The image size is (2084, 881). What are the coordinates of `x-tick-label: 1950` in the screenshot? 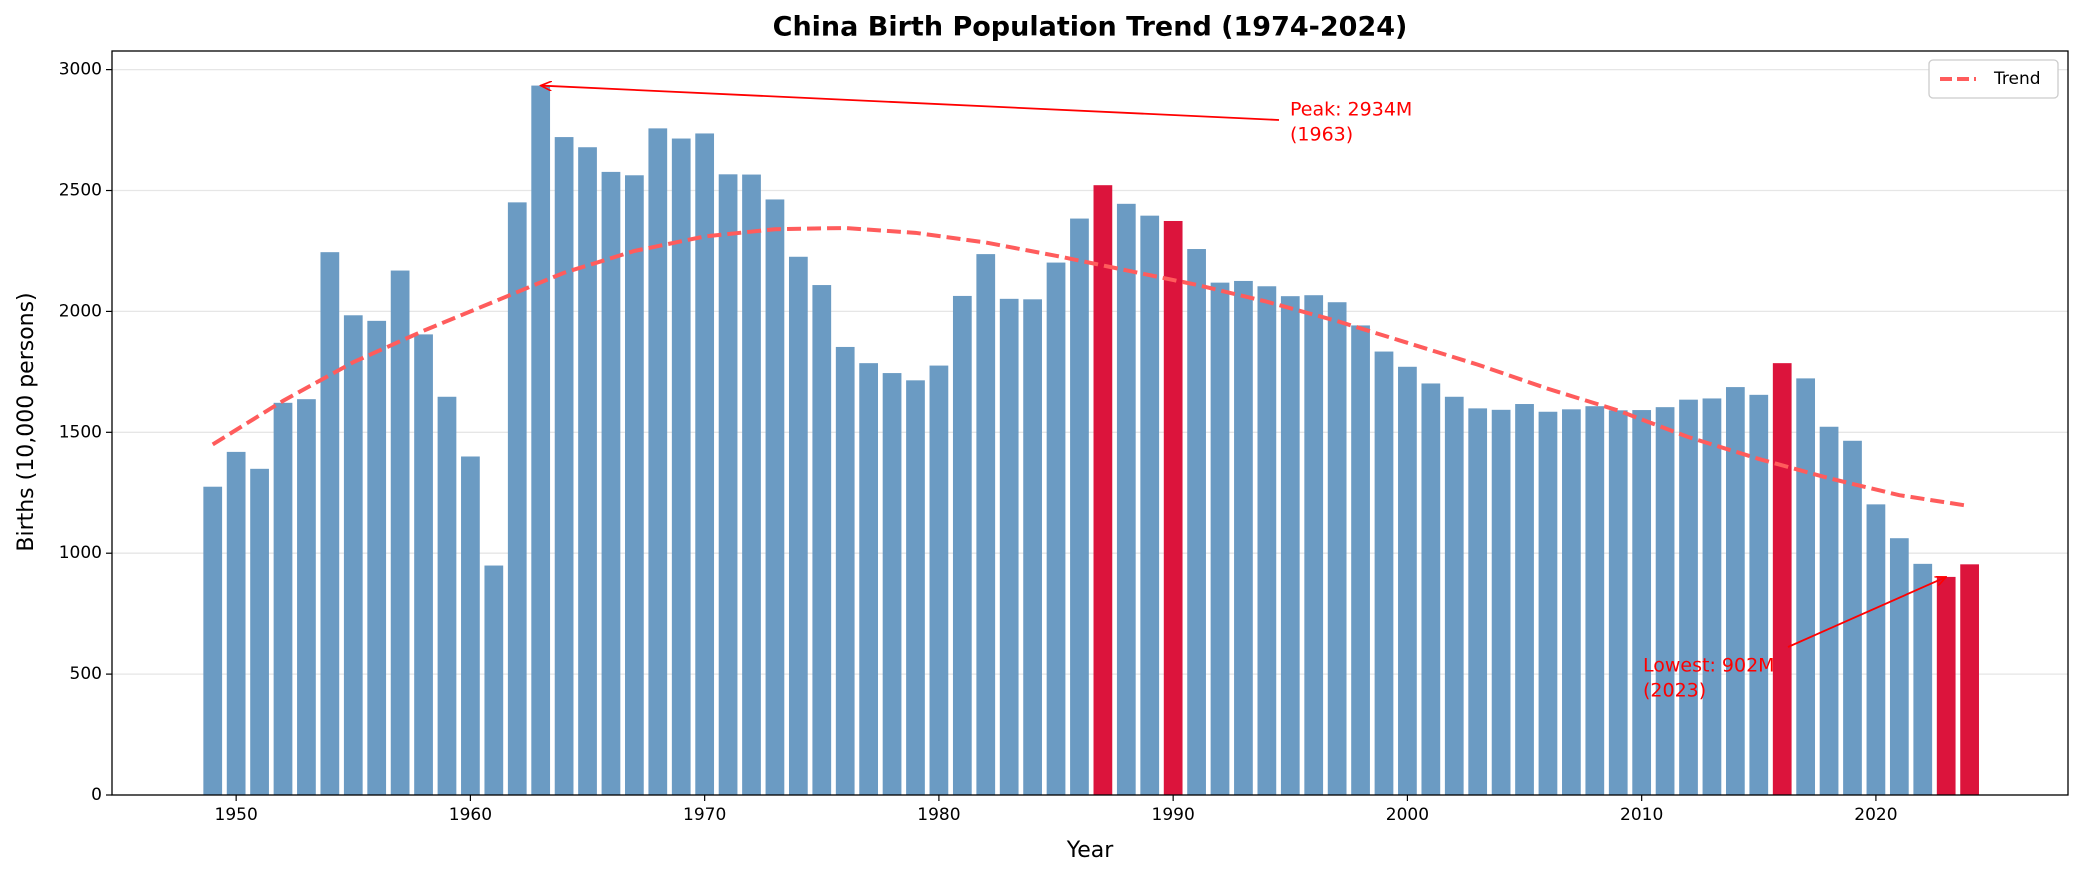 It's located at (236, 815).